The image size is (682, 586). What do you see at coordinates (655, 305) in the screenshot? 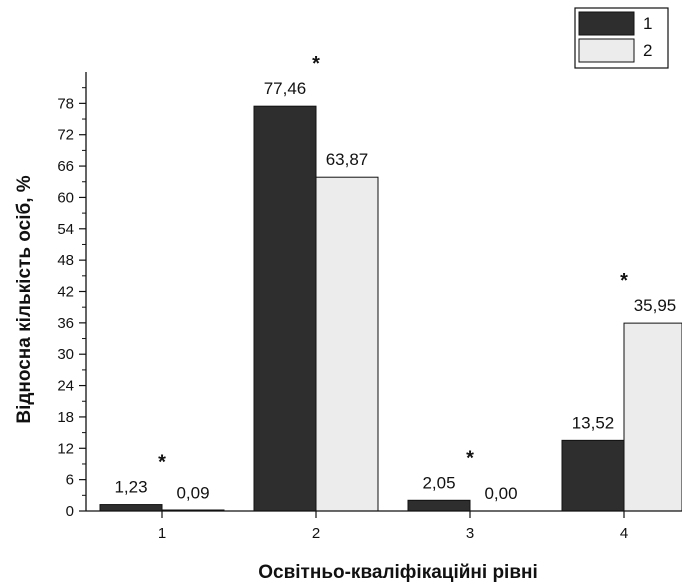
I see `data-label: 35,95` at bounding box center [655, 305].